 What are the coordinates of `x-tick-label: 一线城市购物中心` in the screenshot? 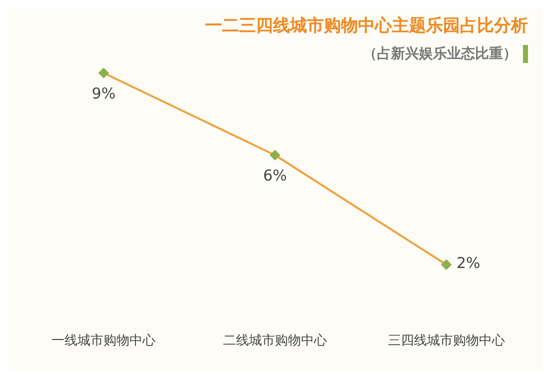 It's located at (104, 340).